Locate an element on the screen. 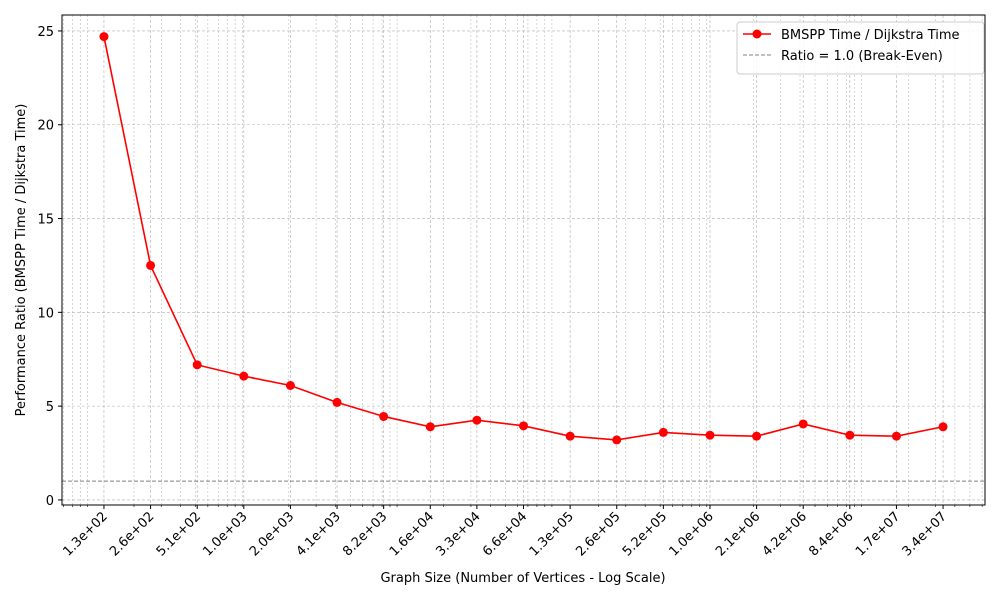 The image size is (1000, 604). y-tick-label: 10 is located at coordinates (45, 313).